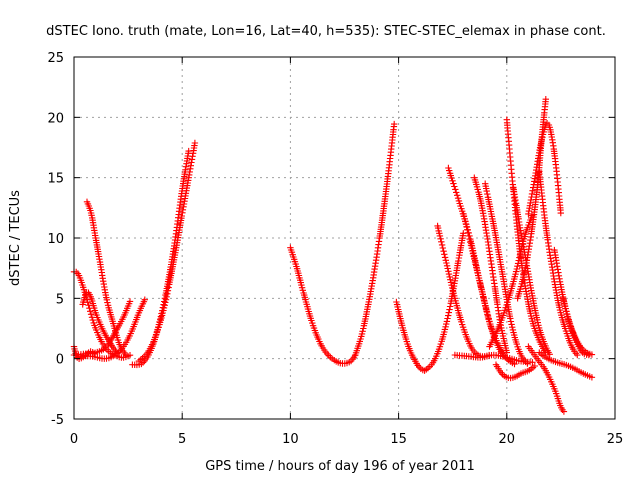 The width and height of the screenshot is (640, 480). I want to click on series-17-markers, so click(506, 273).